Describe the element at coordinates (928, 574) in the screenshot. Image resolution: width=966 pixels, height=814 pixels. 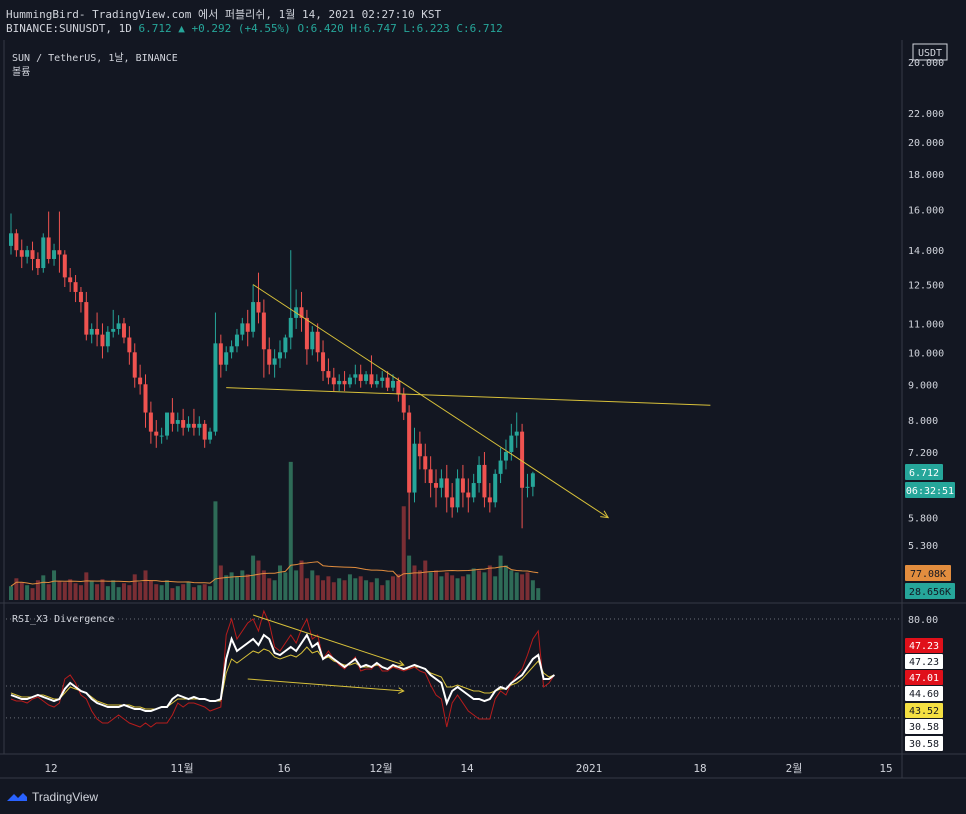
I see `volume-ma-badge-text: 77.08K` at that location.